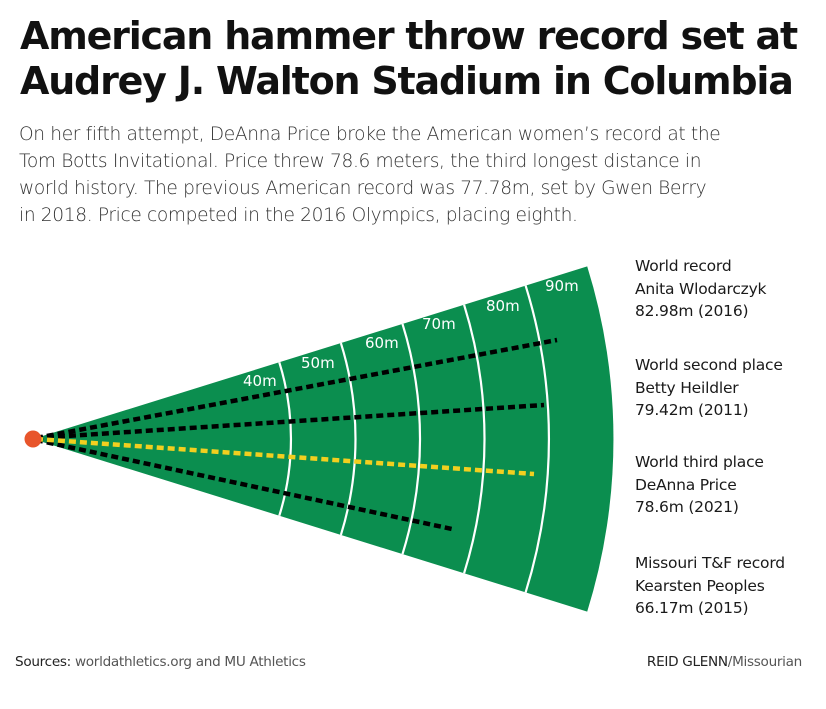 This screenshot has width=826, height=709. What do you see at coordinates (43, 662) in the screenshot?
I see `sources-label: Sources:` at bounding box center [43, 662].